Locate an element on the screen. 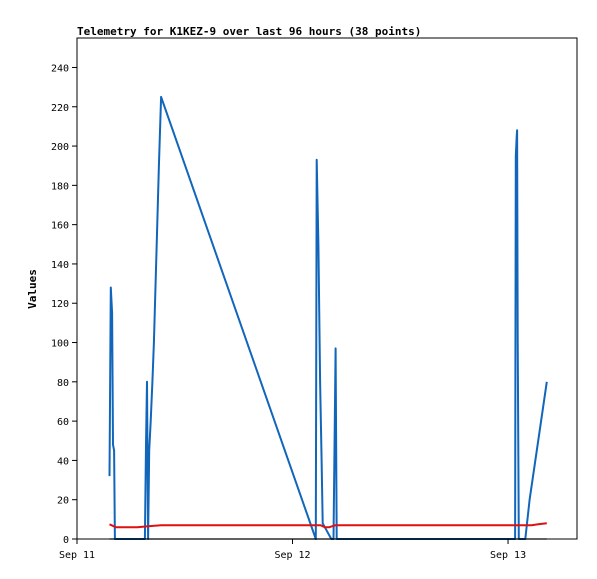 This screenshot has height=579, width=597. y-axis: 0 20 40 60 80 100 120 140 160 180 200 220 240 is located at coordinates (64, 304).